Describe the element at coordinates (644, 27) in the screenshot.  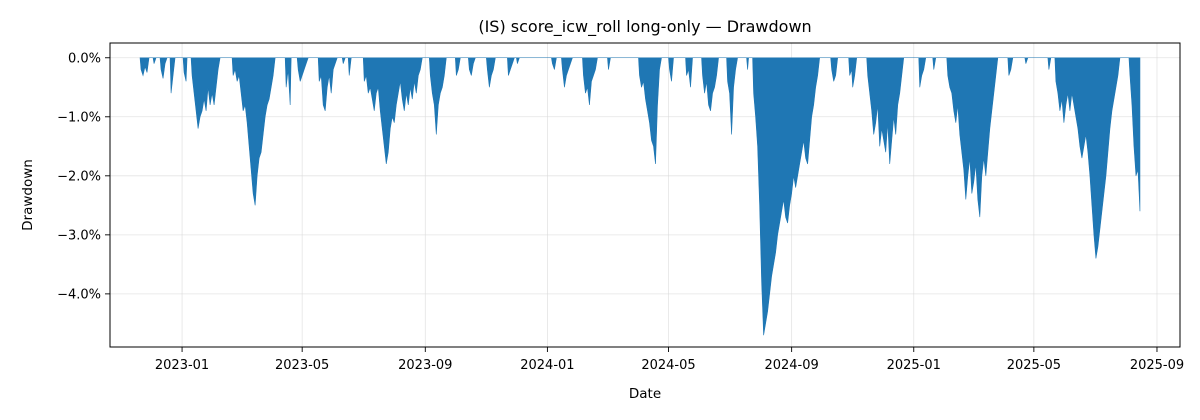
I see `chart-title: (IS) score_icw_roll long-only — Drawdown` at that location.